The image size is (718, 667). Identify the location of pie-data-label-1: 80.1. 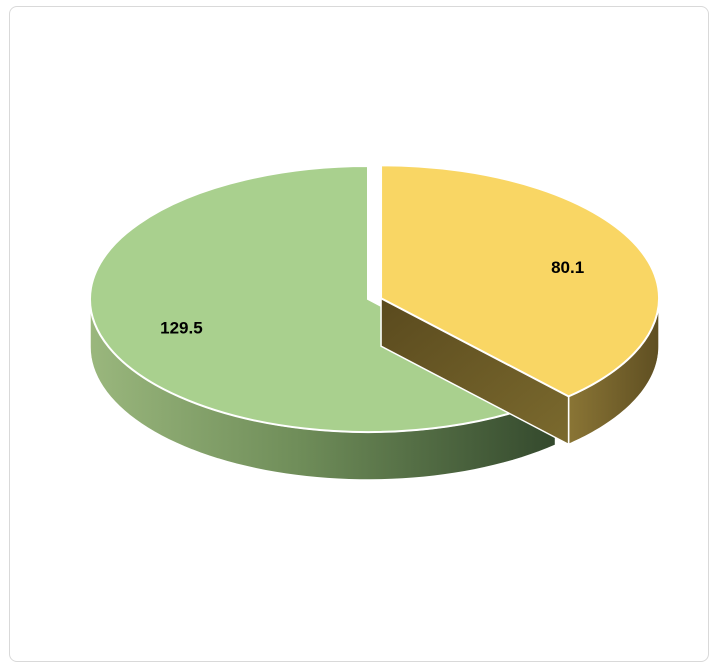
(567, 267).